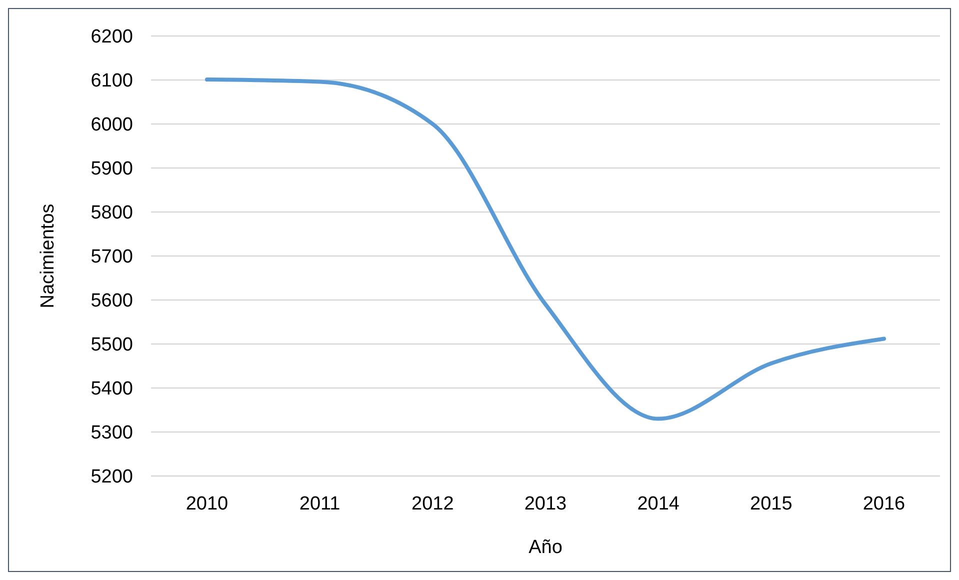 The image size is (959, 580). Describe the element at coordinates (111, 477) in the screenshot. I see `y-tick-label: 5200` at that location.